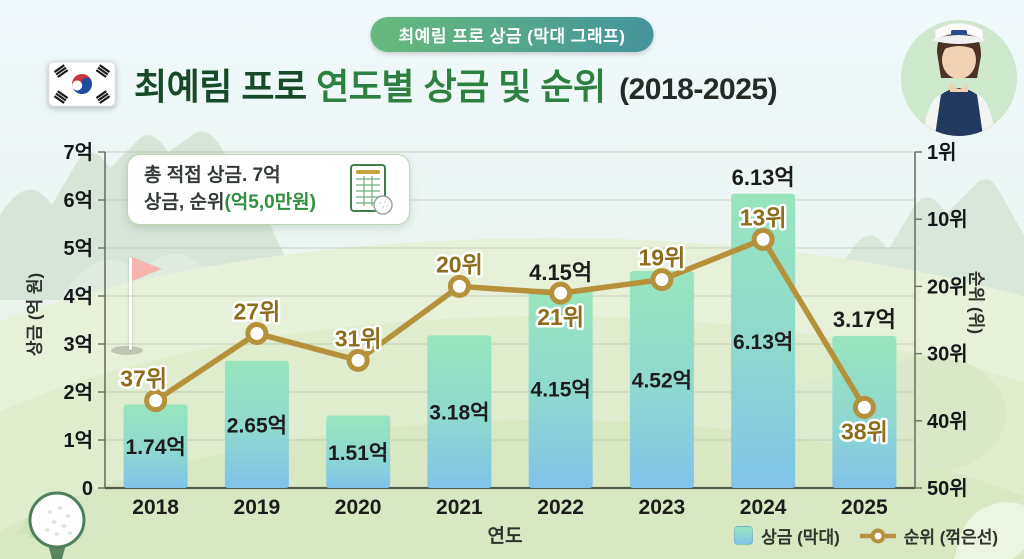  Describe the element at coordinates (959, 78) in the screenshot. I see `golfer-photo` at that location.